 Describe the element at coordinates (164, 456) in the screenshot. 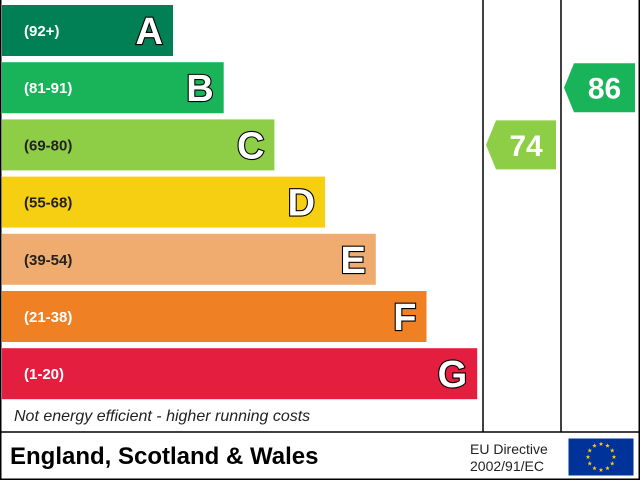

I see `footer-region: England, Scotland & Wales` at that location.